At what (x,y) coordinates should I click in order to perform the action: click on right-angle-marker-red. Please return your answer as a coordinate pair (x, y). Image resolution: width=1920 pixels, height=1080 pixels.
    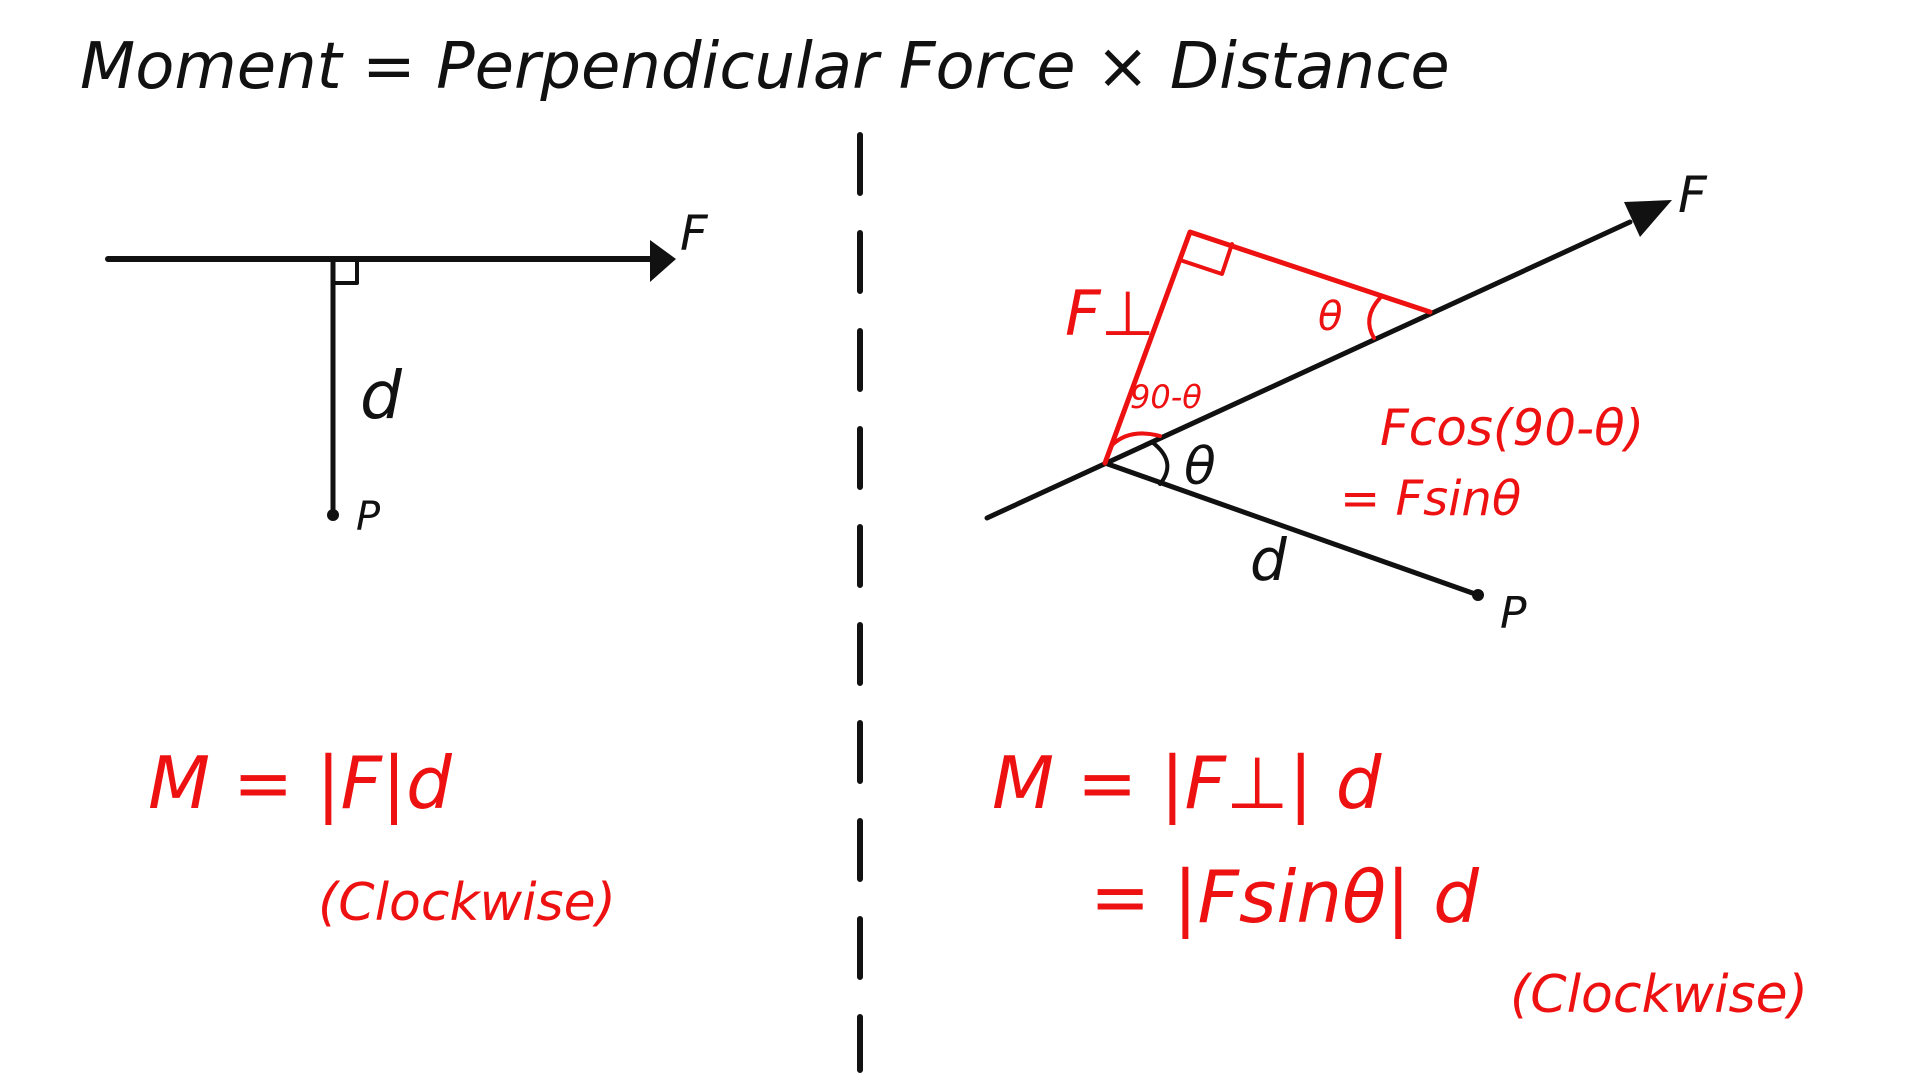
    Looking at the image, I should click on (1206, 259).